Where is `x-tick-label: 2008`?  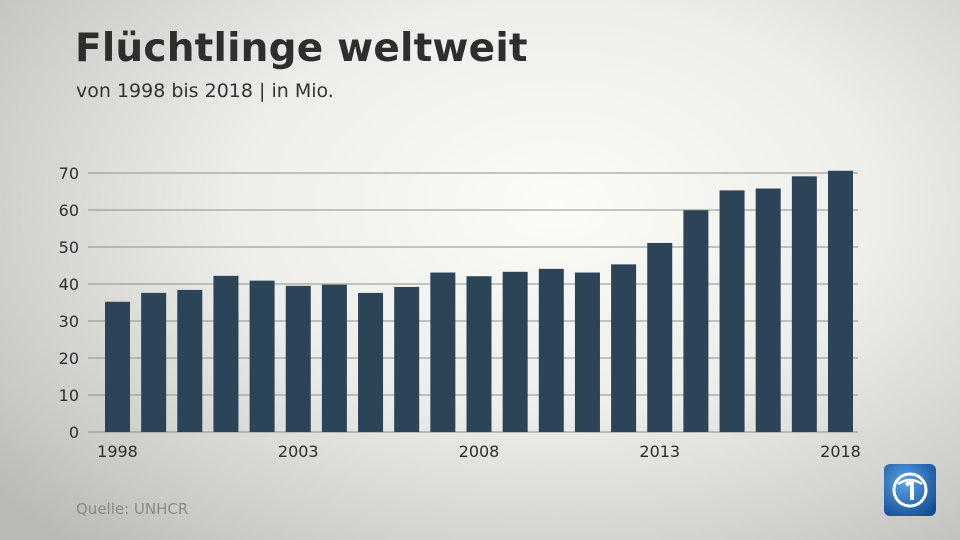 x-tick-label: 2008 is located at coordinates (479, 451).